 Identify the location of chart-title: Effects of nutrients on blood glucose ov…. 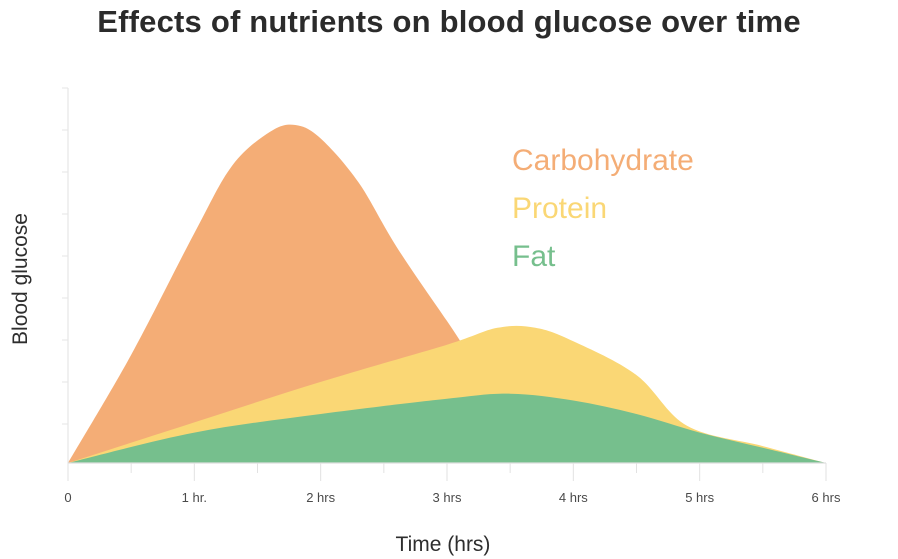
(449, 21).